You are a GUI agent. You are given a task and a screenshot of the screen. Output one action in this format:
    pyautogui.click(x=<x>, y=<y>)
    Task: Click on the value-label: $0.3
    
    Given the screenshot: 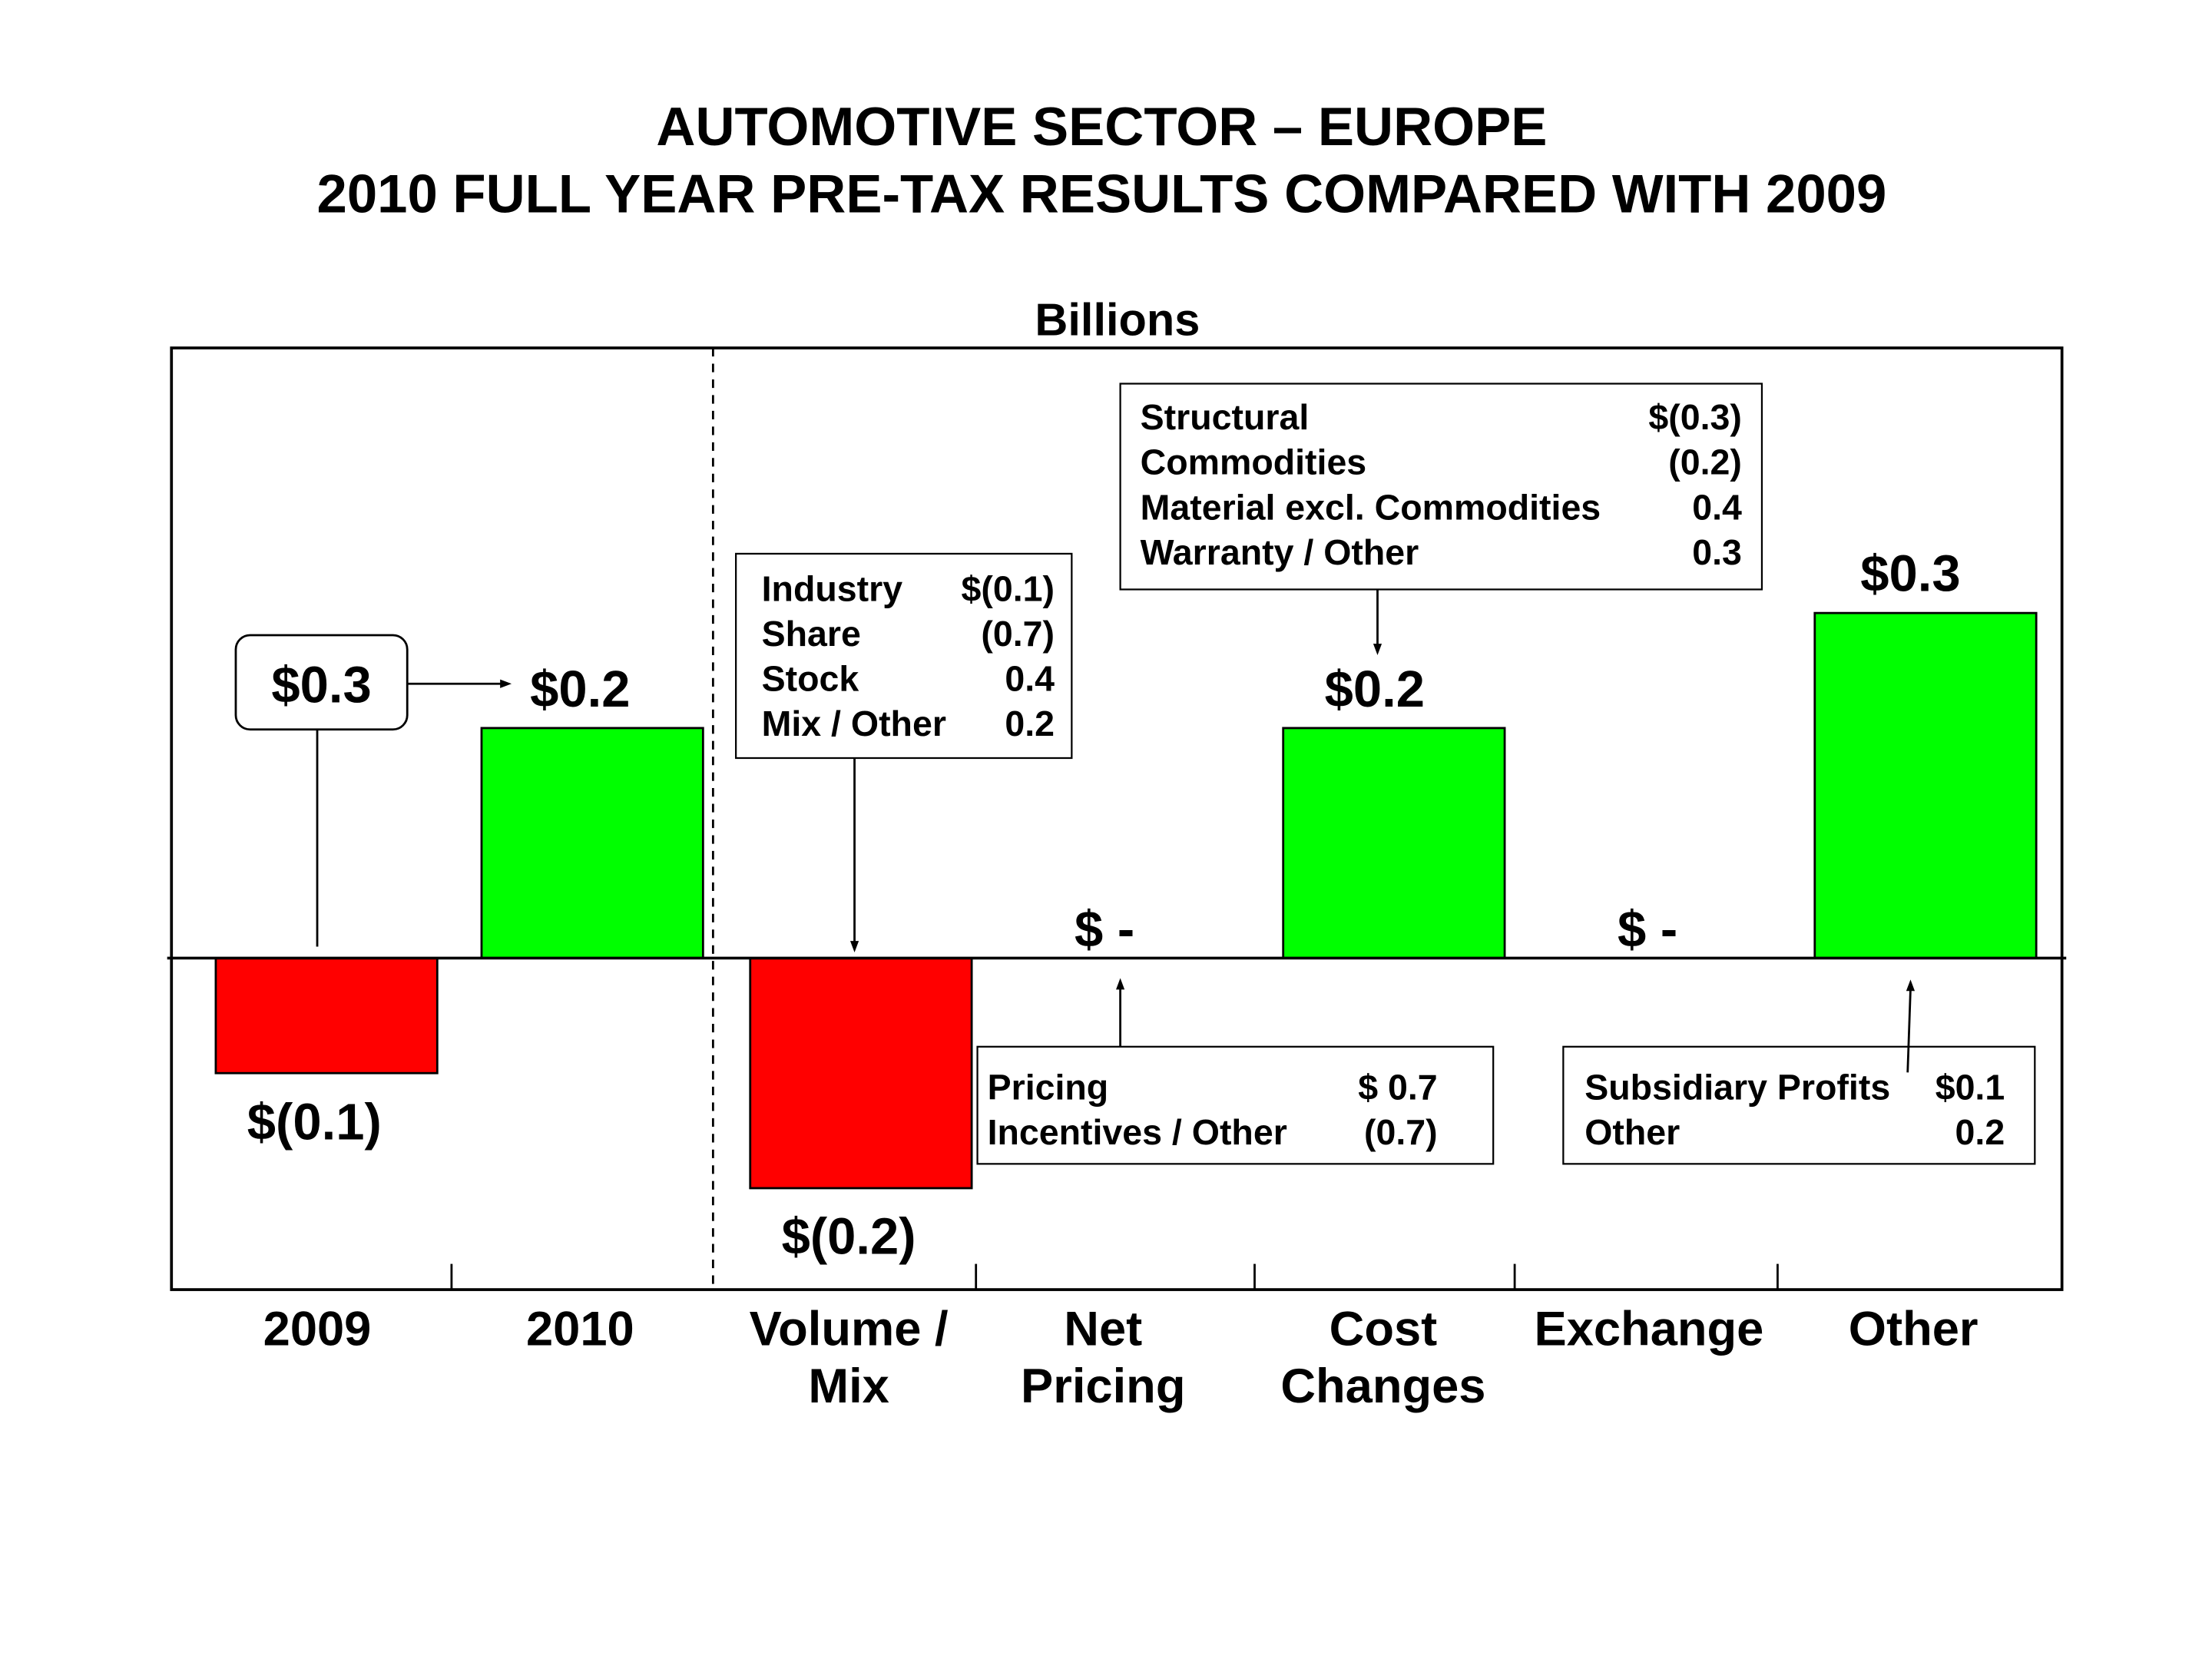 What is the action you would take?
    pyautogui.click(x=1910, y=573)
    